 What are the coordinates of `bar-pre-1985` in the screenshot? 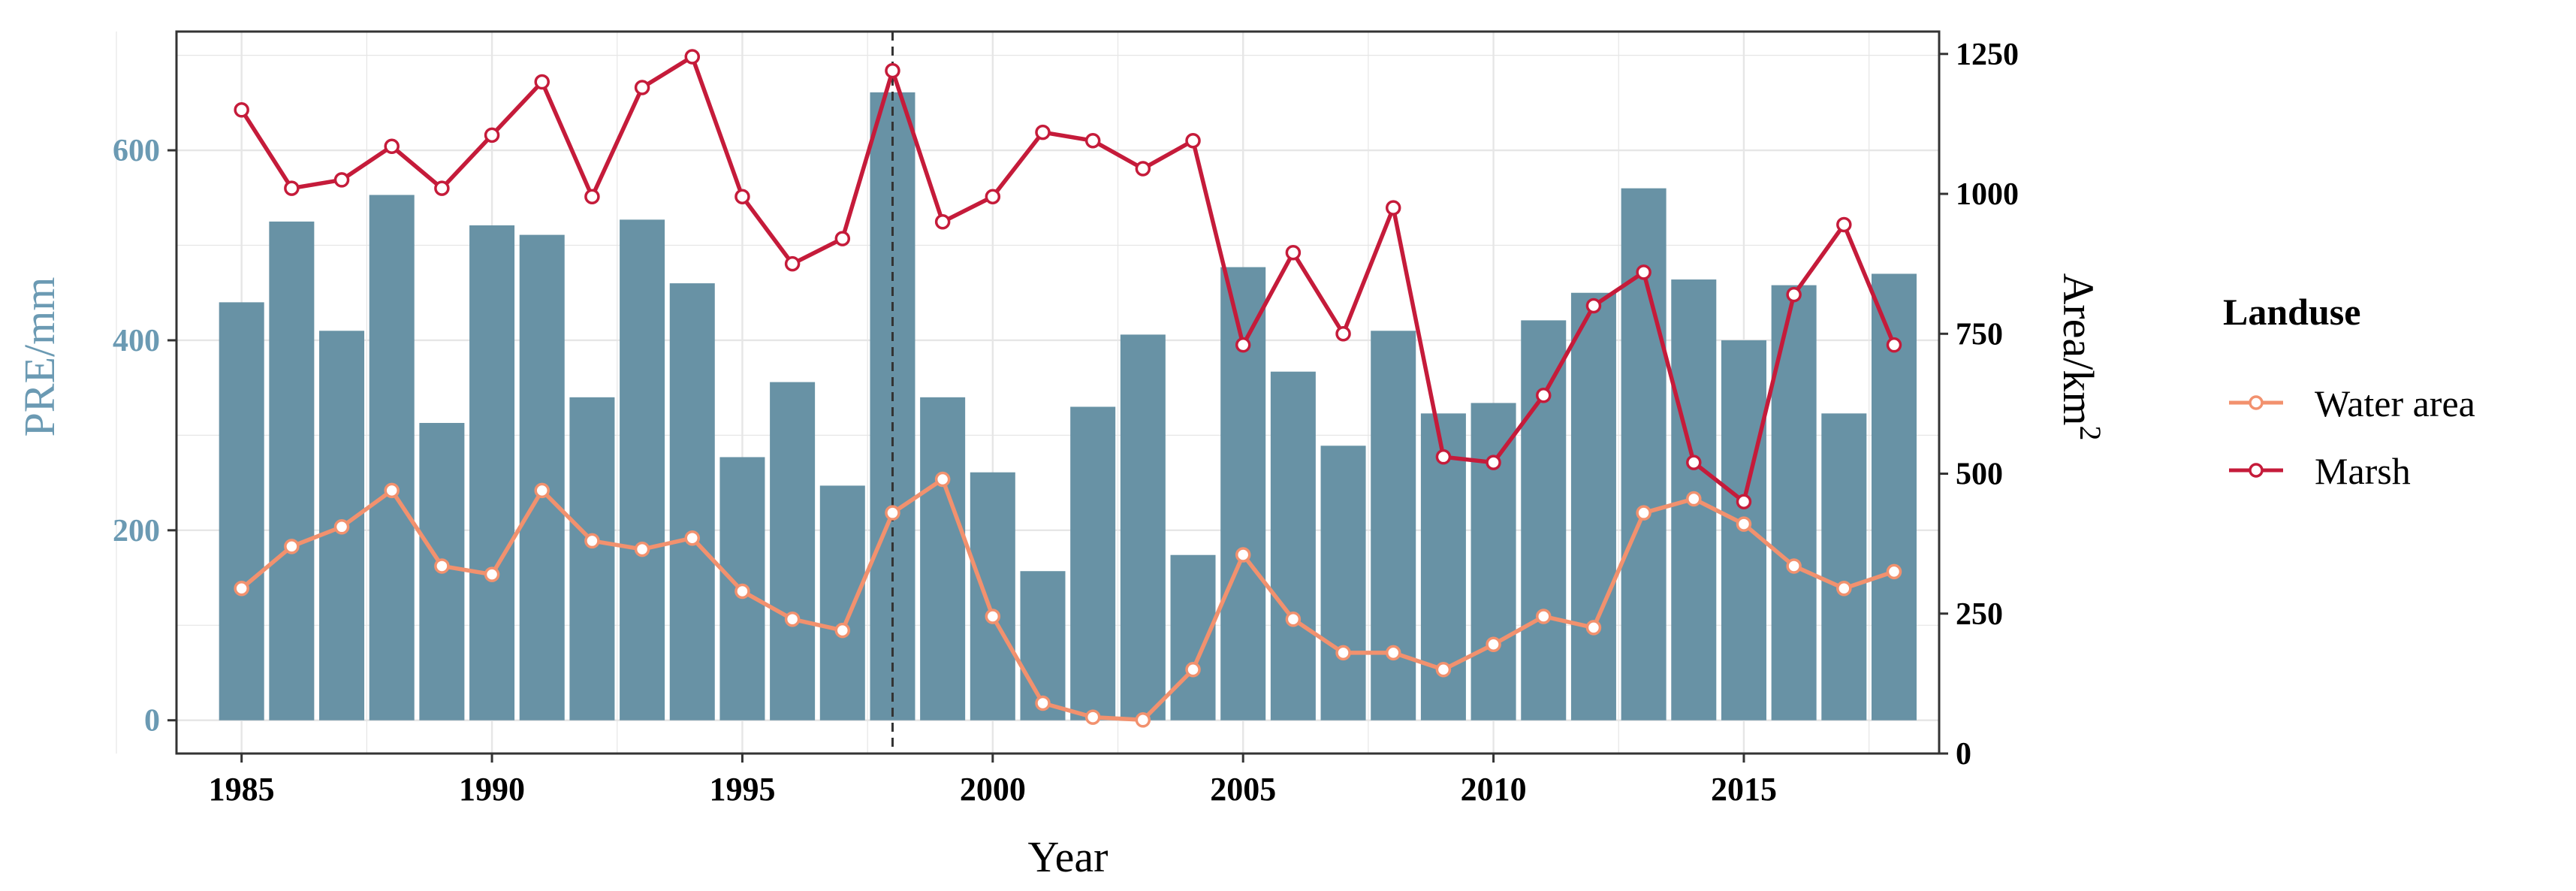 It's located at (241, 511).